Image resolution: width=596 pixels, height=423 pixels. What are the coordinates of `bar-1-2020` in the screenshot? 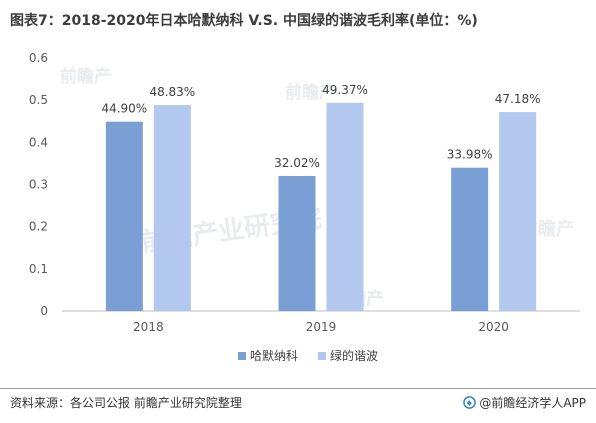 It's located at (518, 211).